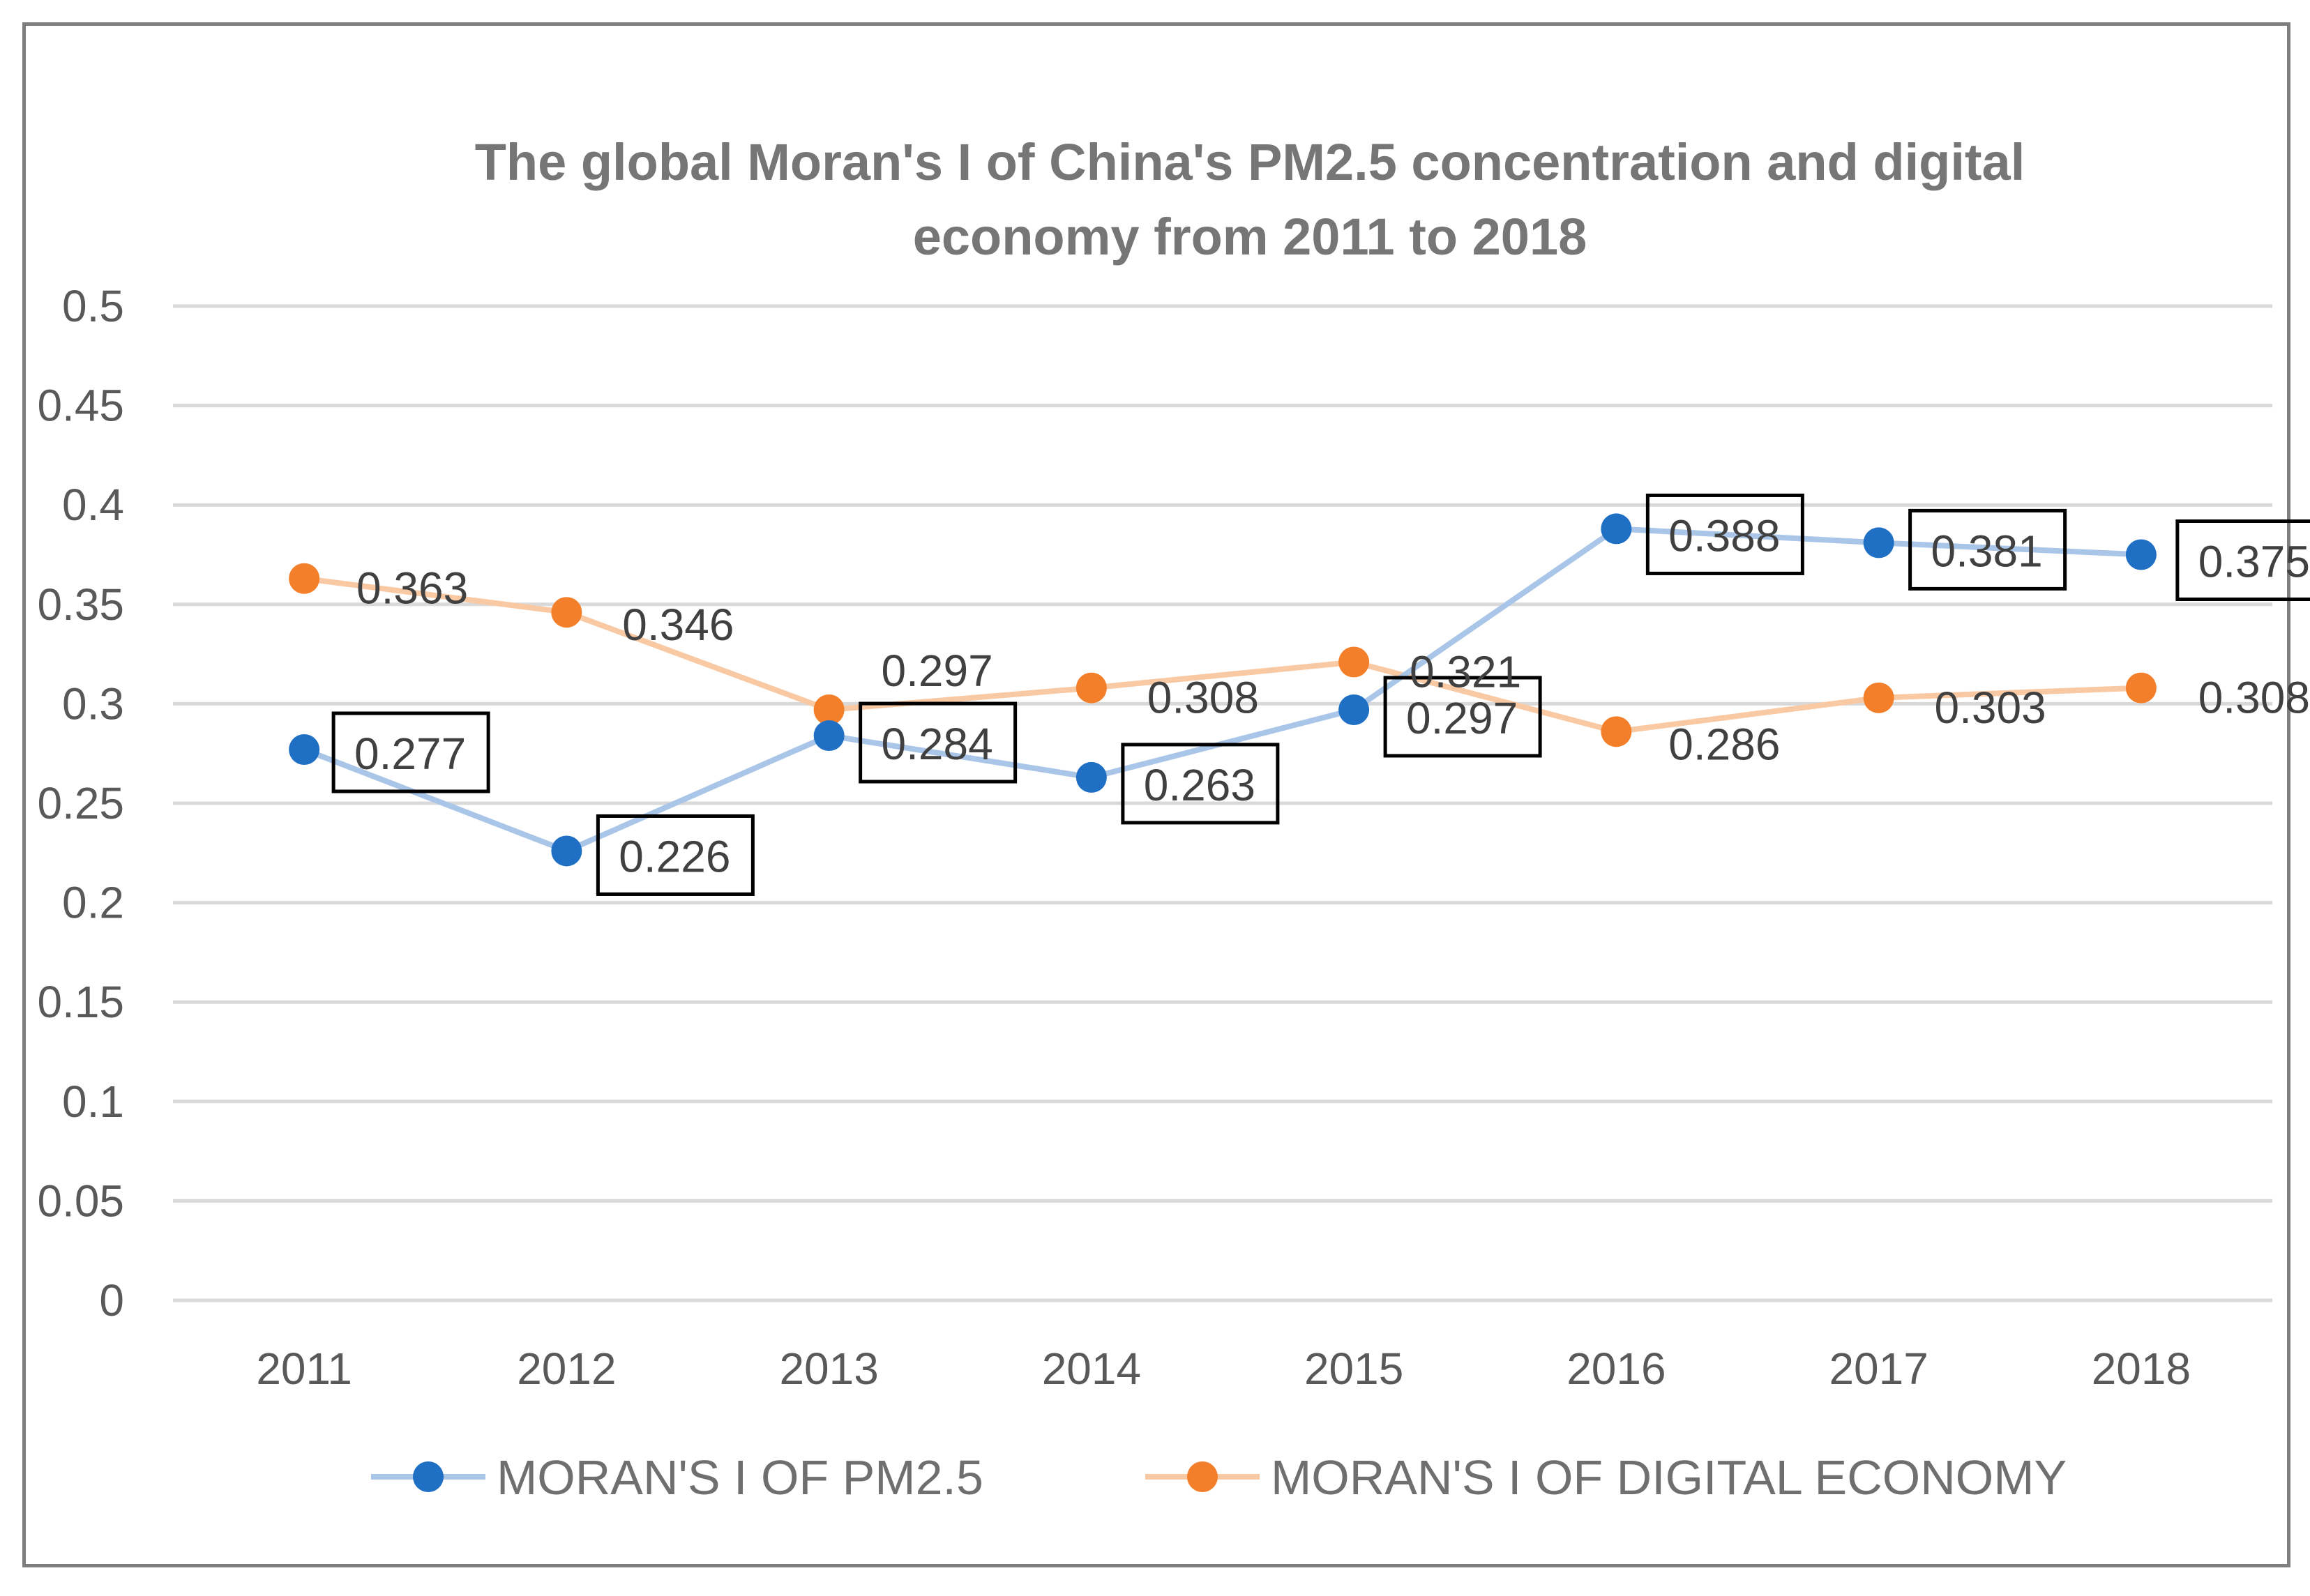  Describe the element at coordinates (1879, 1369) in the screenshot. I see `x-tick-label: 2017` at that location.